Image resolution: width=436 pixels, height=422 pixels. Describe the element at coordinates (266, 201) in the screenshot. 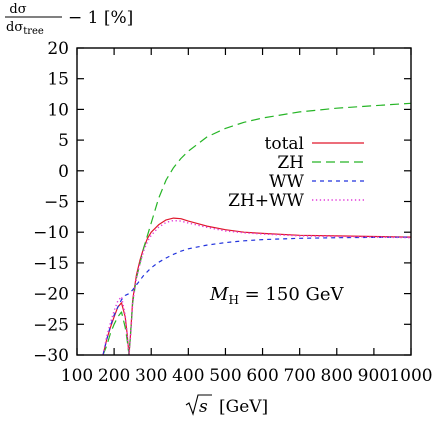

I see `legend-label: ZH+WW` at that location.